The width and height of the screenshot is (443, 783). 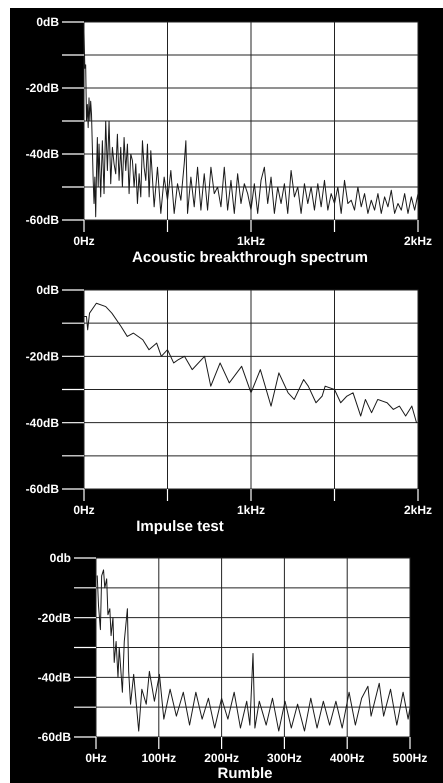 What do you see at coordinates (180, 526) in the screenshot?
I see `text: Impulse test` at bounding box center [180, 526].